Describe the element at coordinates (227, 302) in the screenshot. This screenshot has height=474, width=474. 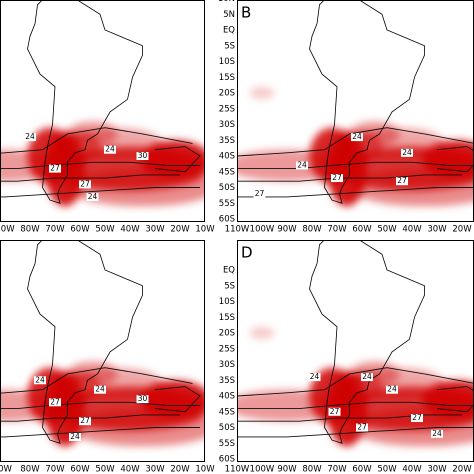
I see `lat-label: 10S` at that location.